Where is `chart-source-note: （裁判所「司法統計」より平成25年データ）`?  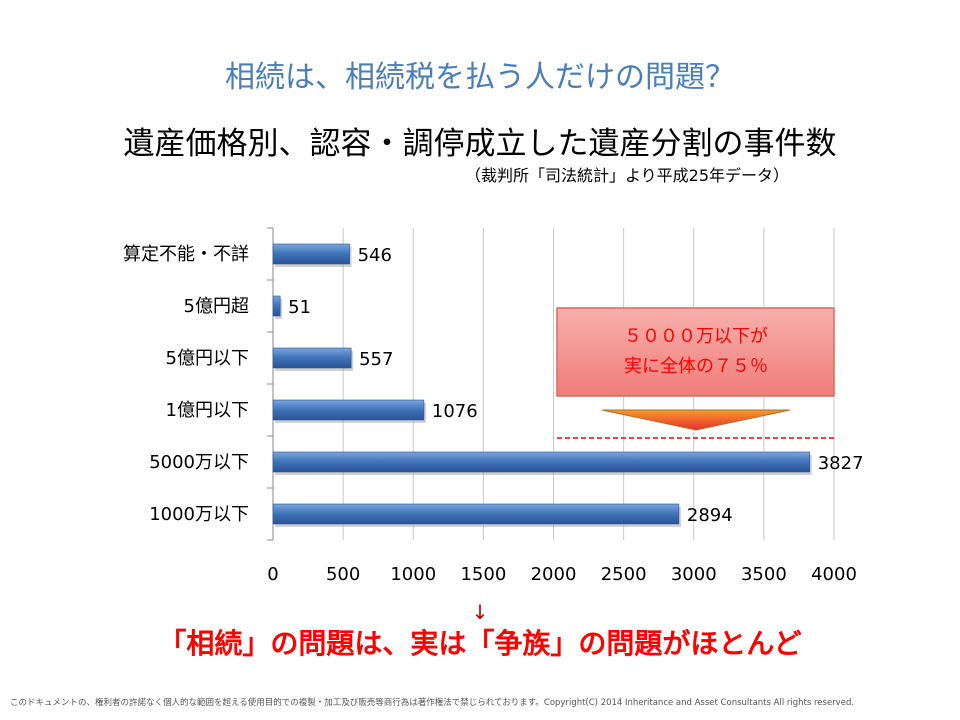
chart-source-note: （裁判所「司法統計」より平成25年データ） is located at coordinates (627, 175).